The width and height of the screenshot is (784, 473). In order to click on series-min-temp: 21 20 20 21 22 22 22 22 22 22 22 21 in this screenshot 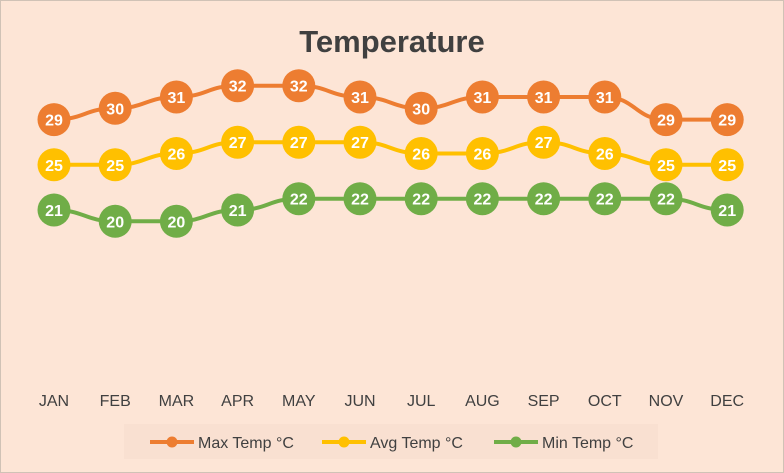, I will do `click(390, 210)`.